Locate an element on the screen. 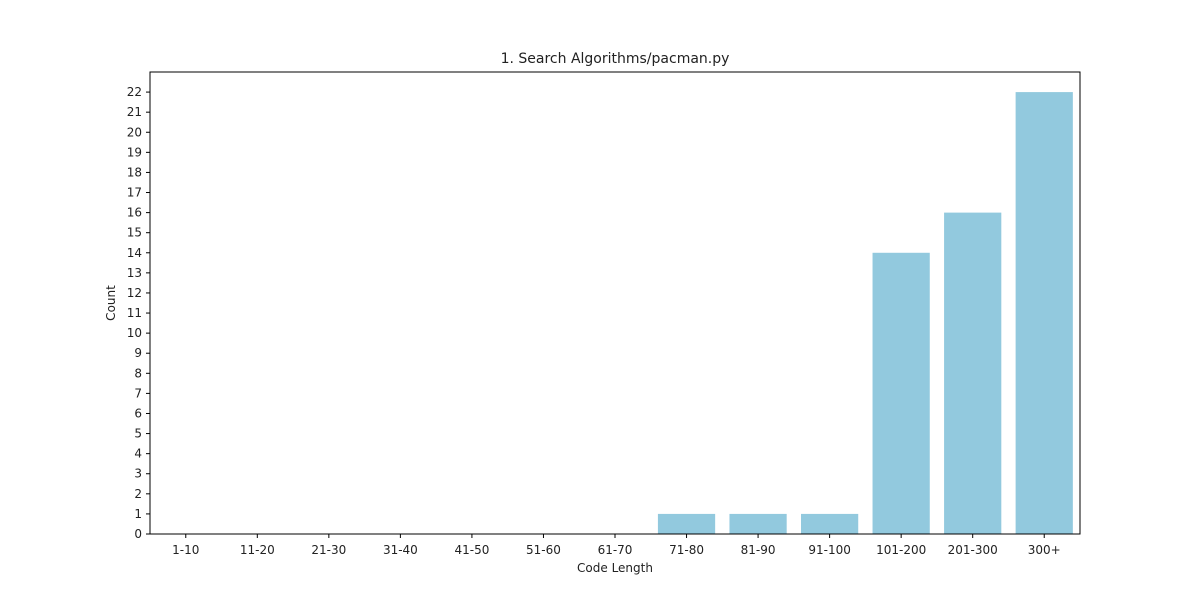 Image resolution: width=1200 pixels, height=604 pixels. x-tick-label: 41-50 is located at coordinates (471, 550).